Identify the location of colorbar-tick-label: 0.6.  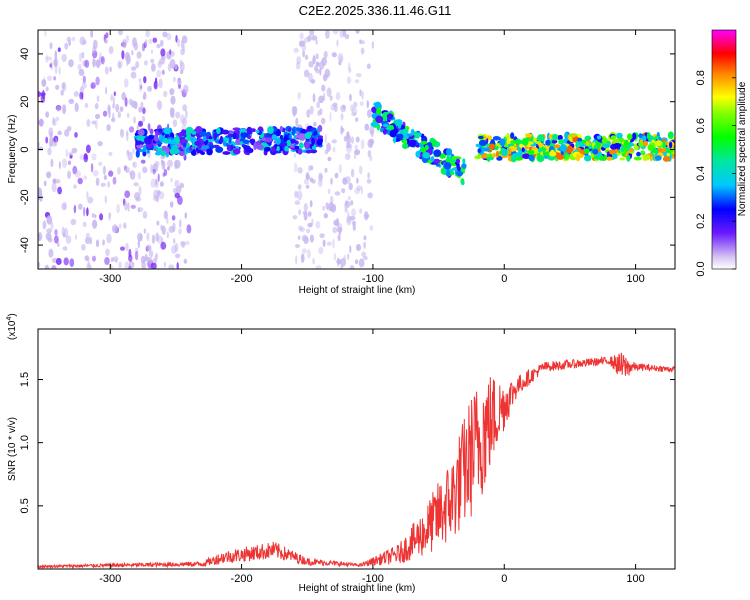
(701, 125).